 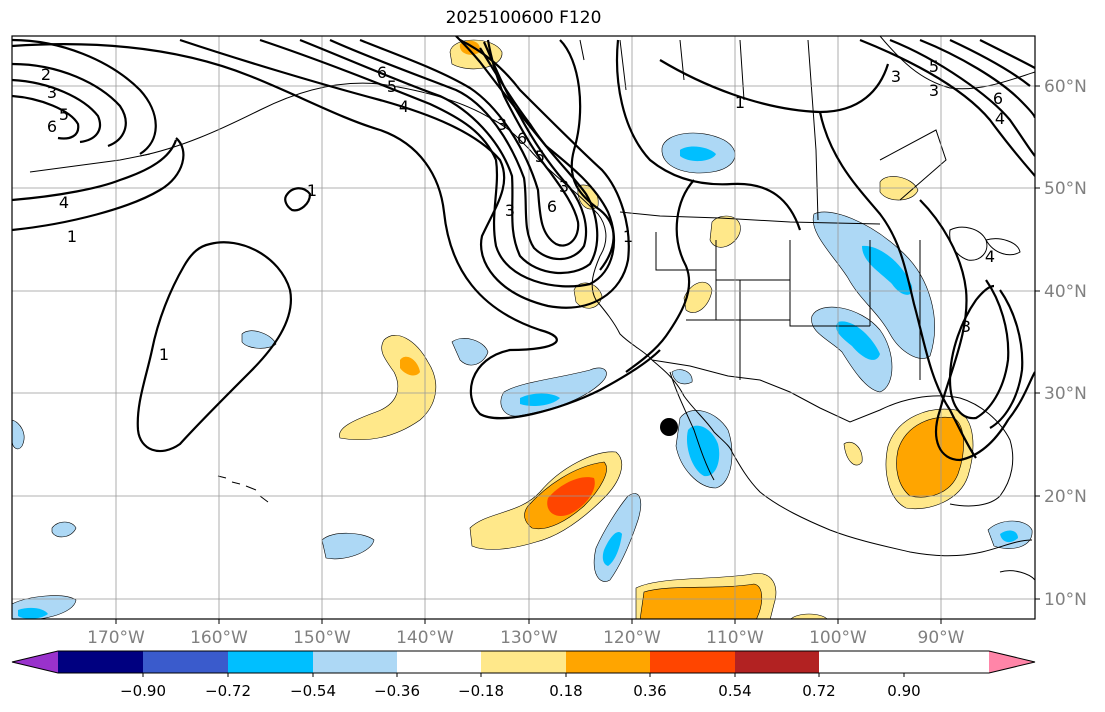 I want to click on map-title: 2025100600 F120, so click(x=523, y=18).